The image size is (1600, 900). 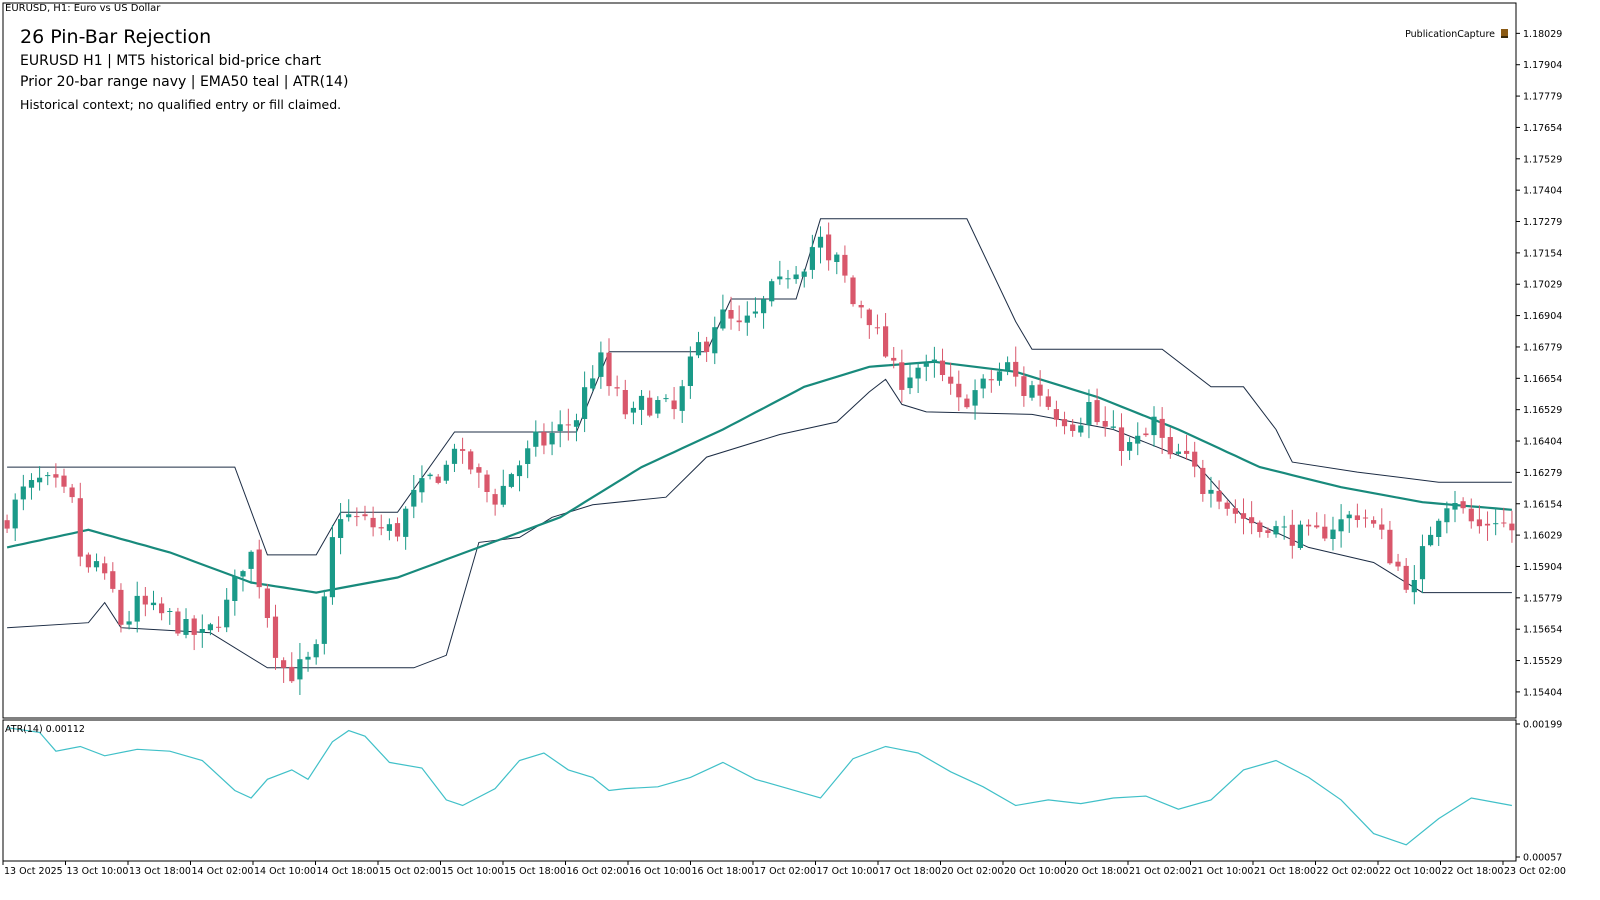 I want to click on price-tick-label: 1.17779, so click(x=1542, y=97).